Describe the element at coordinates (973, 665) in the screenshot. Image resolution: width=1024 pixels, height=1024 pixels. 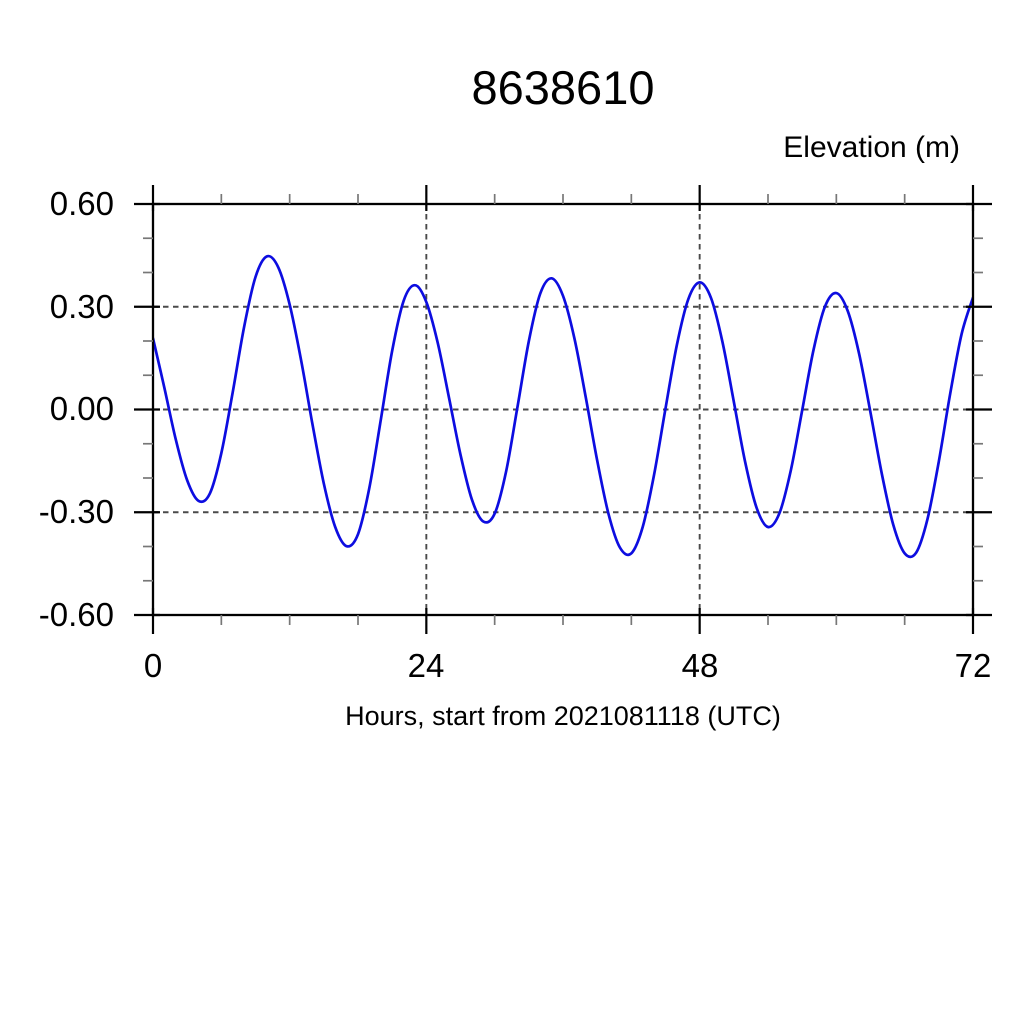
I see `x-tick-label: 72` at that location.